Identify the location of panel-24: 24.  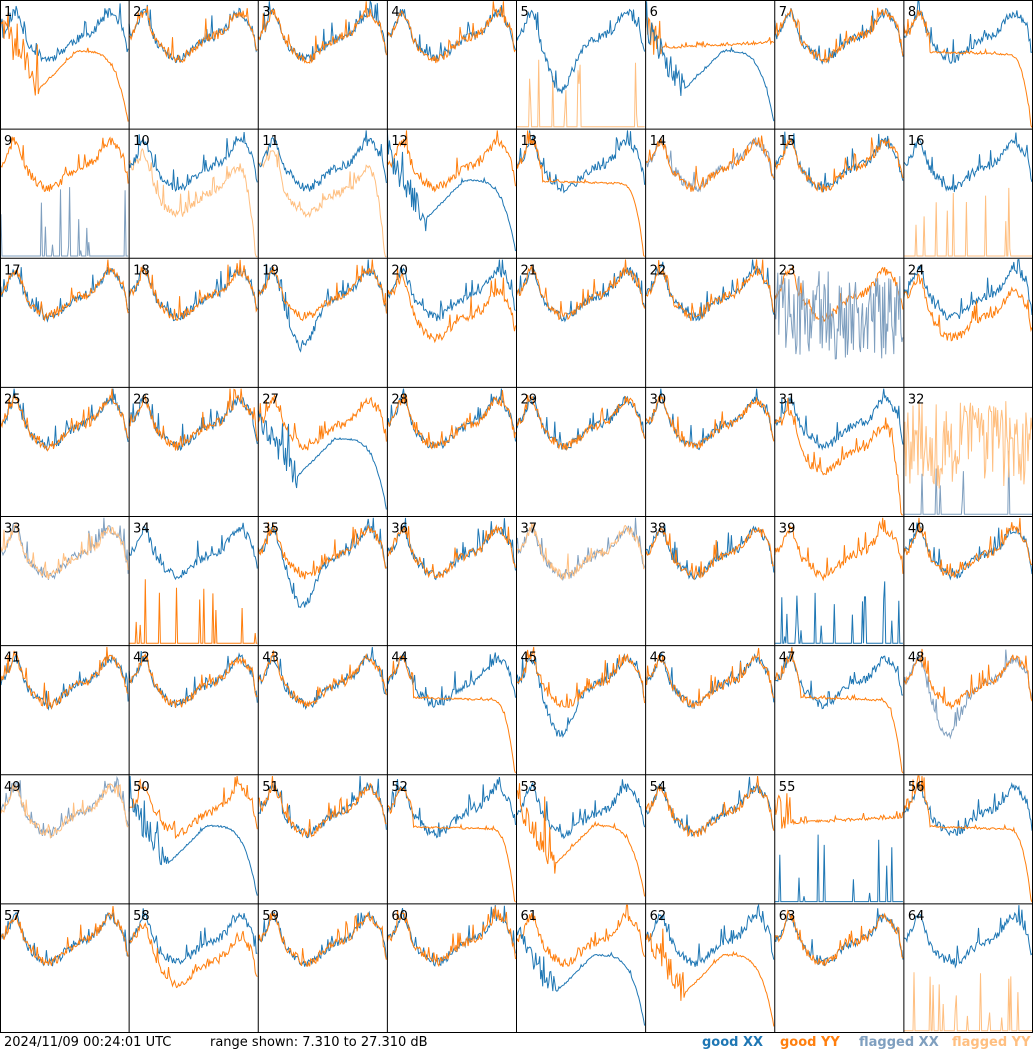
(968, 300).